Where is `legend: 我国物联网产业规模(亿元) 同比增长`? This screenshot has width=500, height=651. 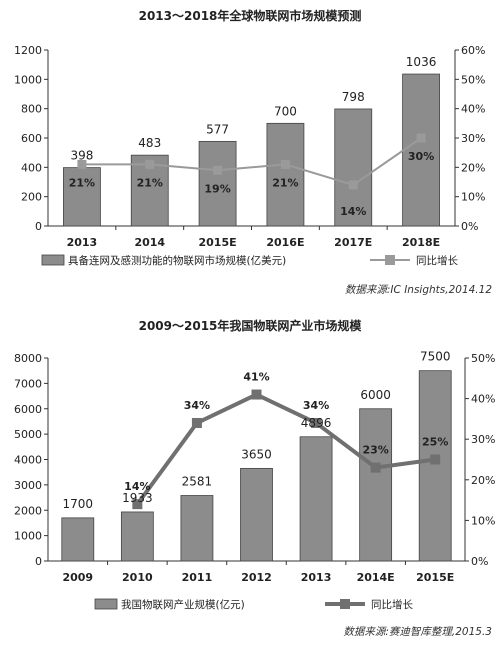
legend: 我国物联网产业规模(亿元) 同比增长 is located at coordinates (253, 604).